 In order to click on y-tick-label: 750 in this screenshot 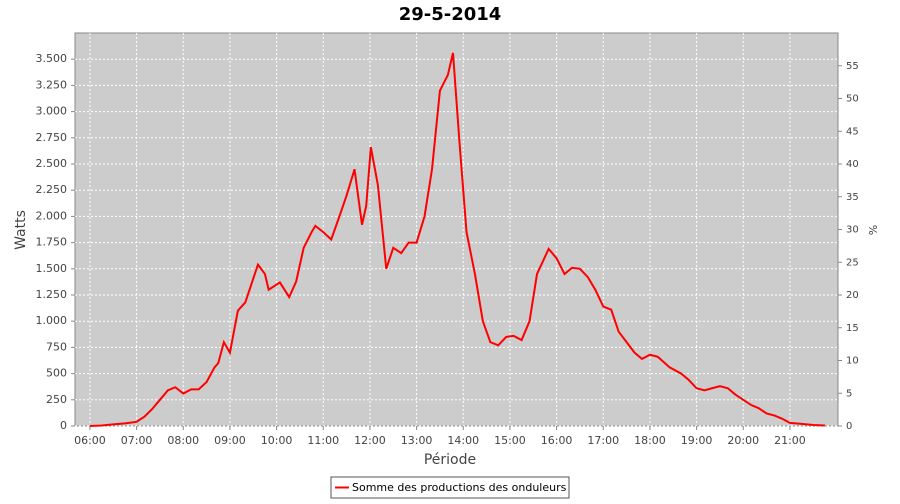, I will do `click(56, 346)`.